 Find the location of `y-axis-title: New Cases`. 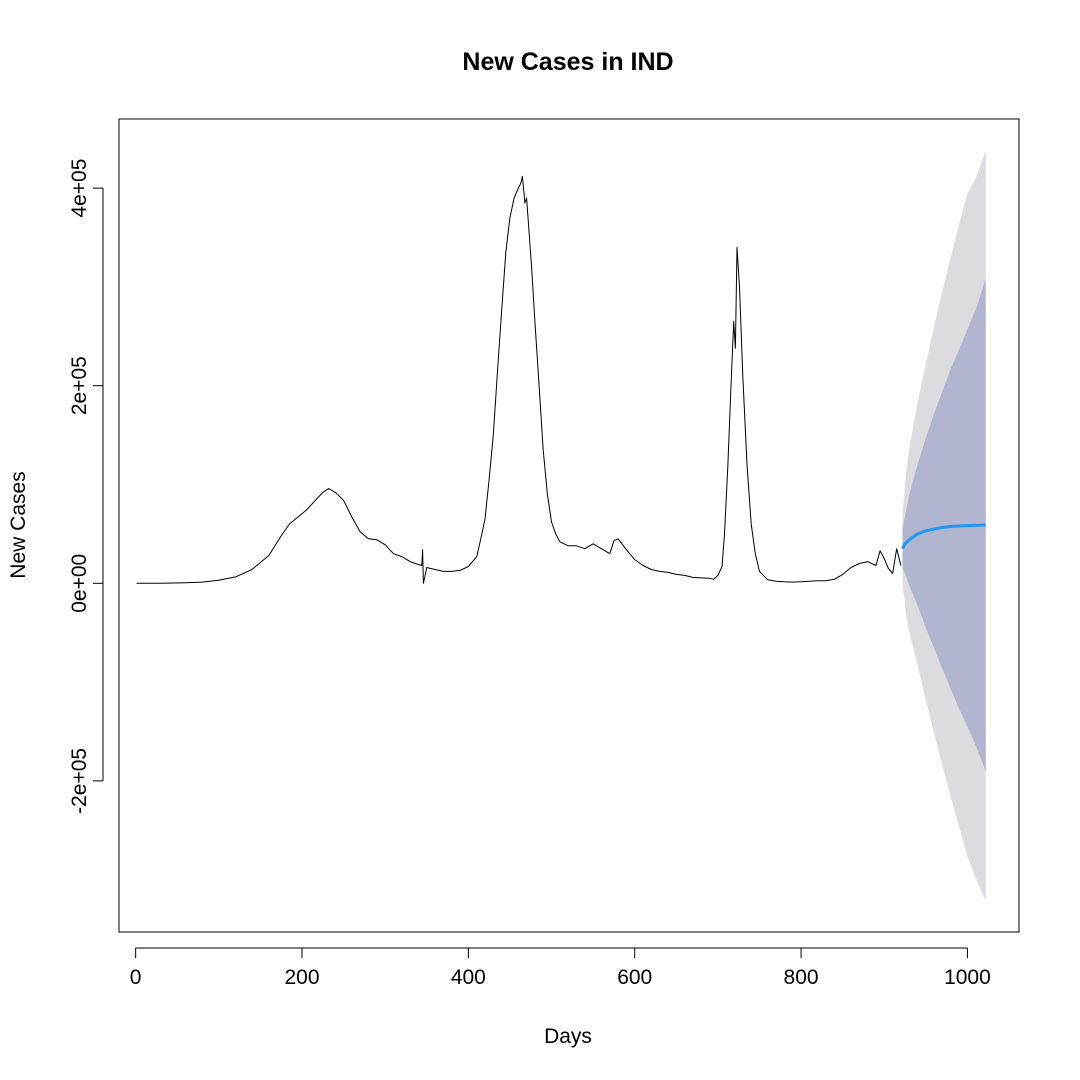

y-axis-title: New Cases is located at coordinates (18, 524).